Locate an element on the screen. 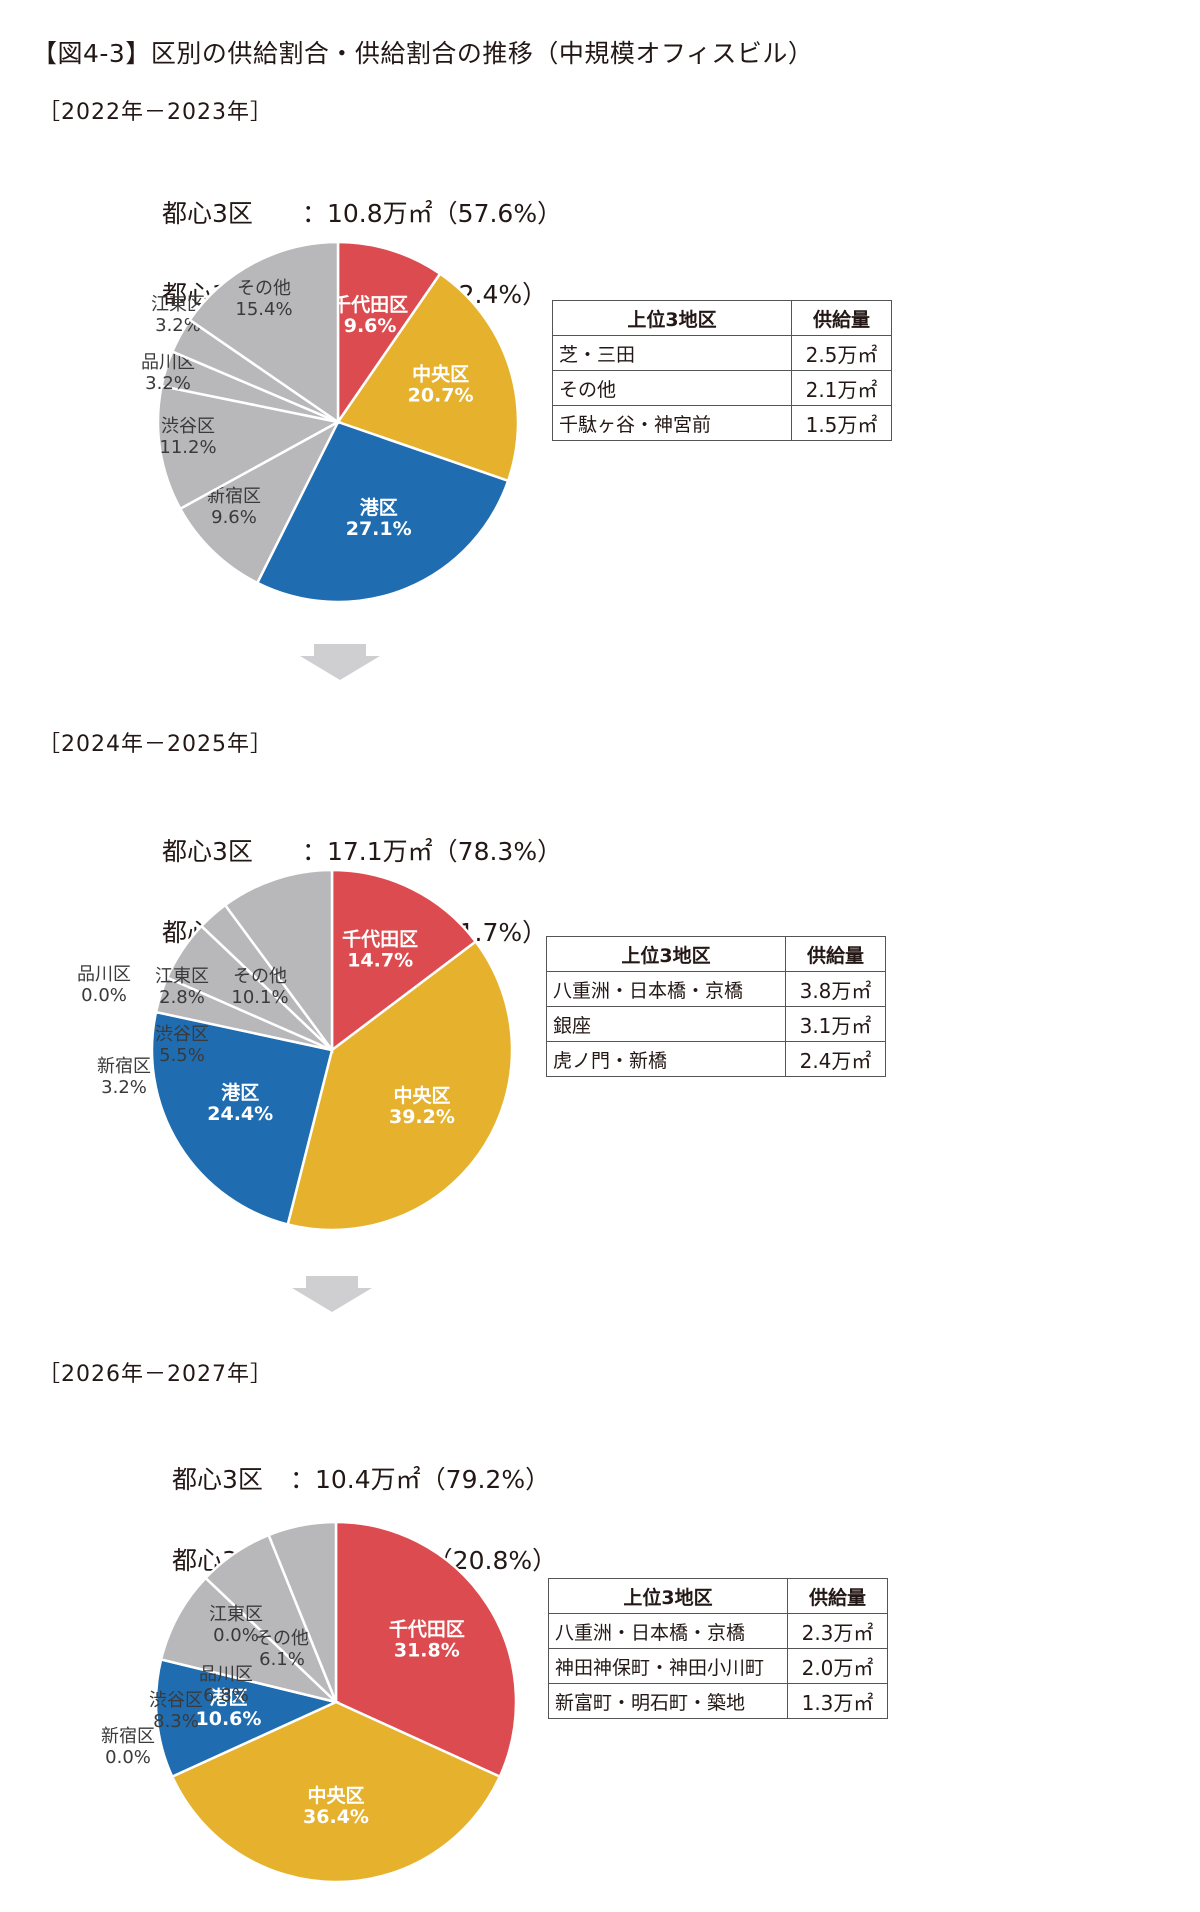 The width and height of the screenshot is (1200, 1912). slice-value-label: 6.1% is located at coordinates (282, 1659).